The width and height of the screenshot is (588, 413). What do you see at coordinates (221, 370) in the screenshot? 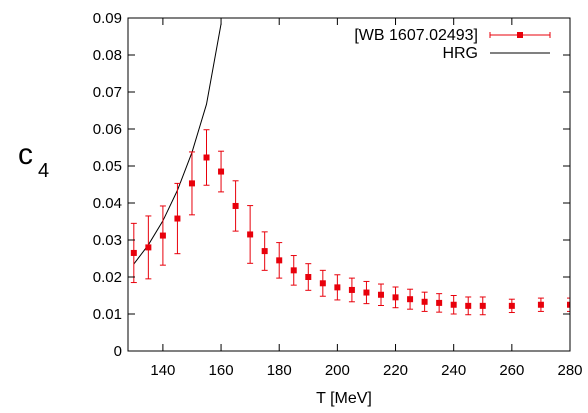
I see `x-tick-label: 160` at bounding box center [221, 370].